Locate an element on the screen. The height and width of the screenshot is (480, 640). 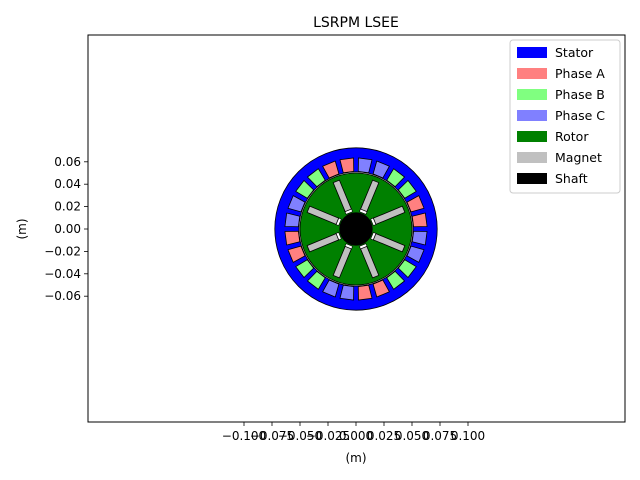
x-tick-label: 0.050 is located at coordinates (412, 436).